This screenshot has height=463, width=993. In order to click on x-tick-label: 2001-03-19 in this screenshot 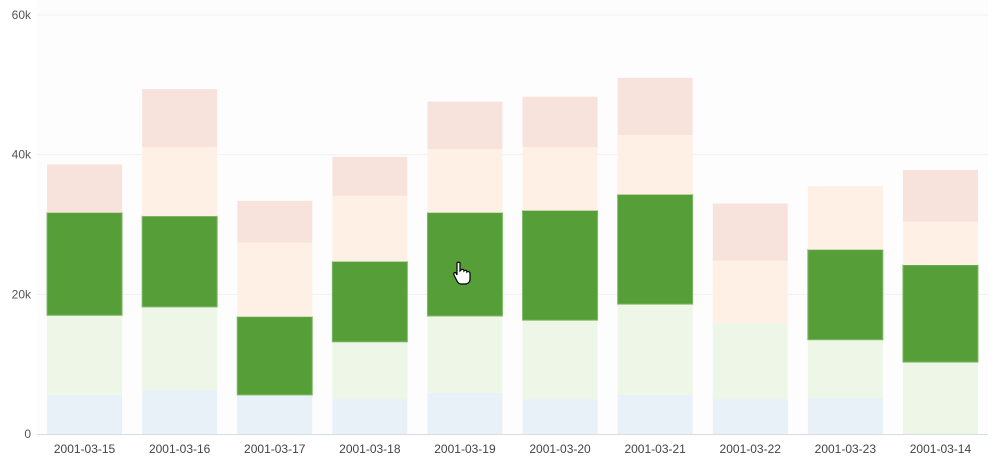, I will do `click(465, 449)`.